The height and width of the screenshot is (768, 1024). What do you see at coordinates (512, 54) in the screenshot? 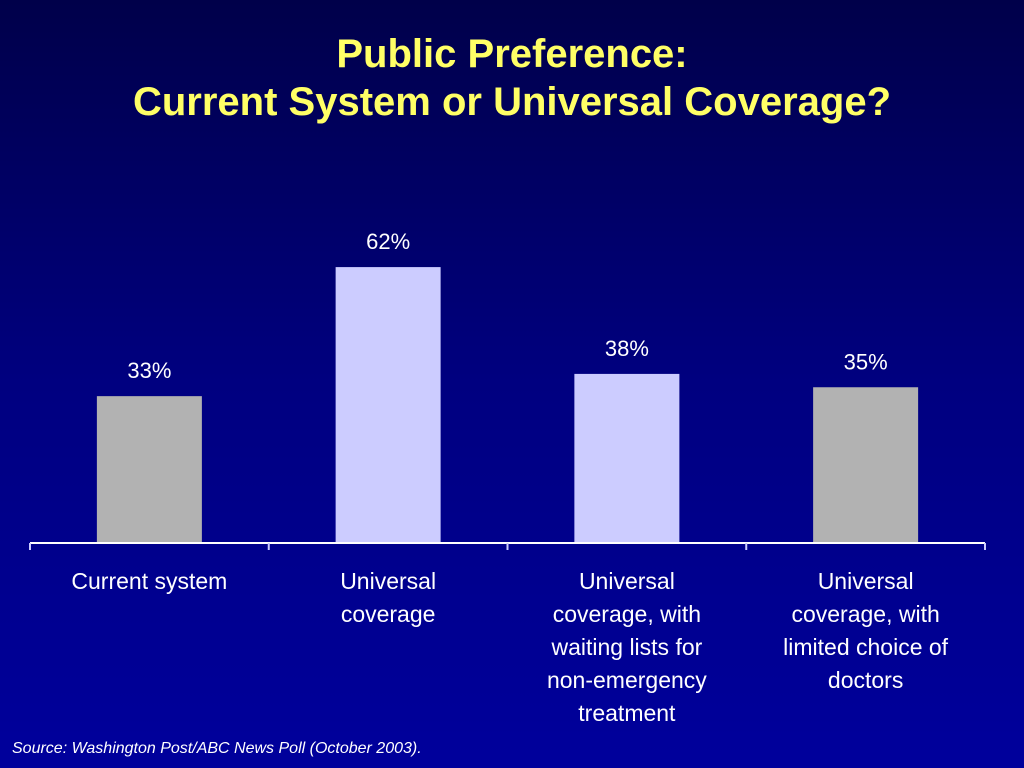
I see `title-line-1: Public Preference:` at bounding box center [512, 54].